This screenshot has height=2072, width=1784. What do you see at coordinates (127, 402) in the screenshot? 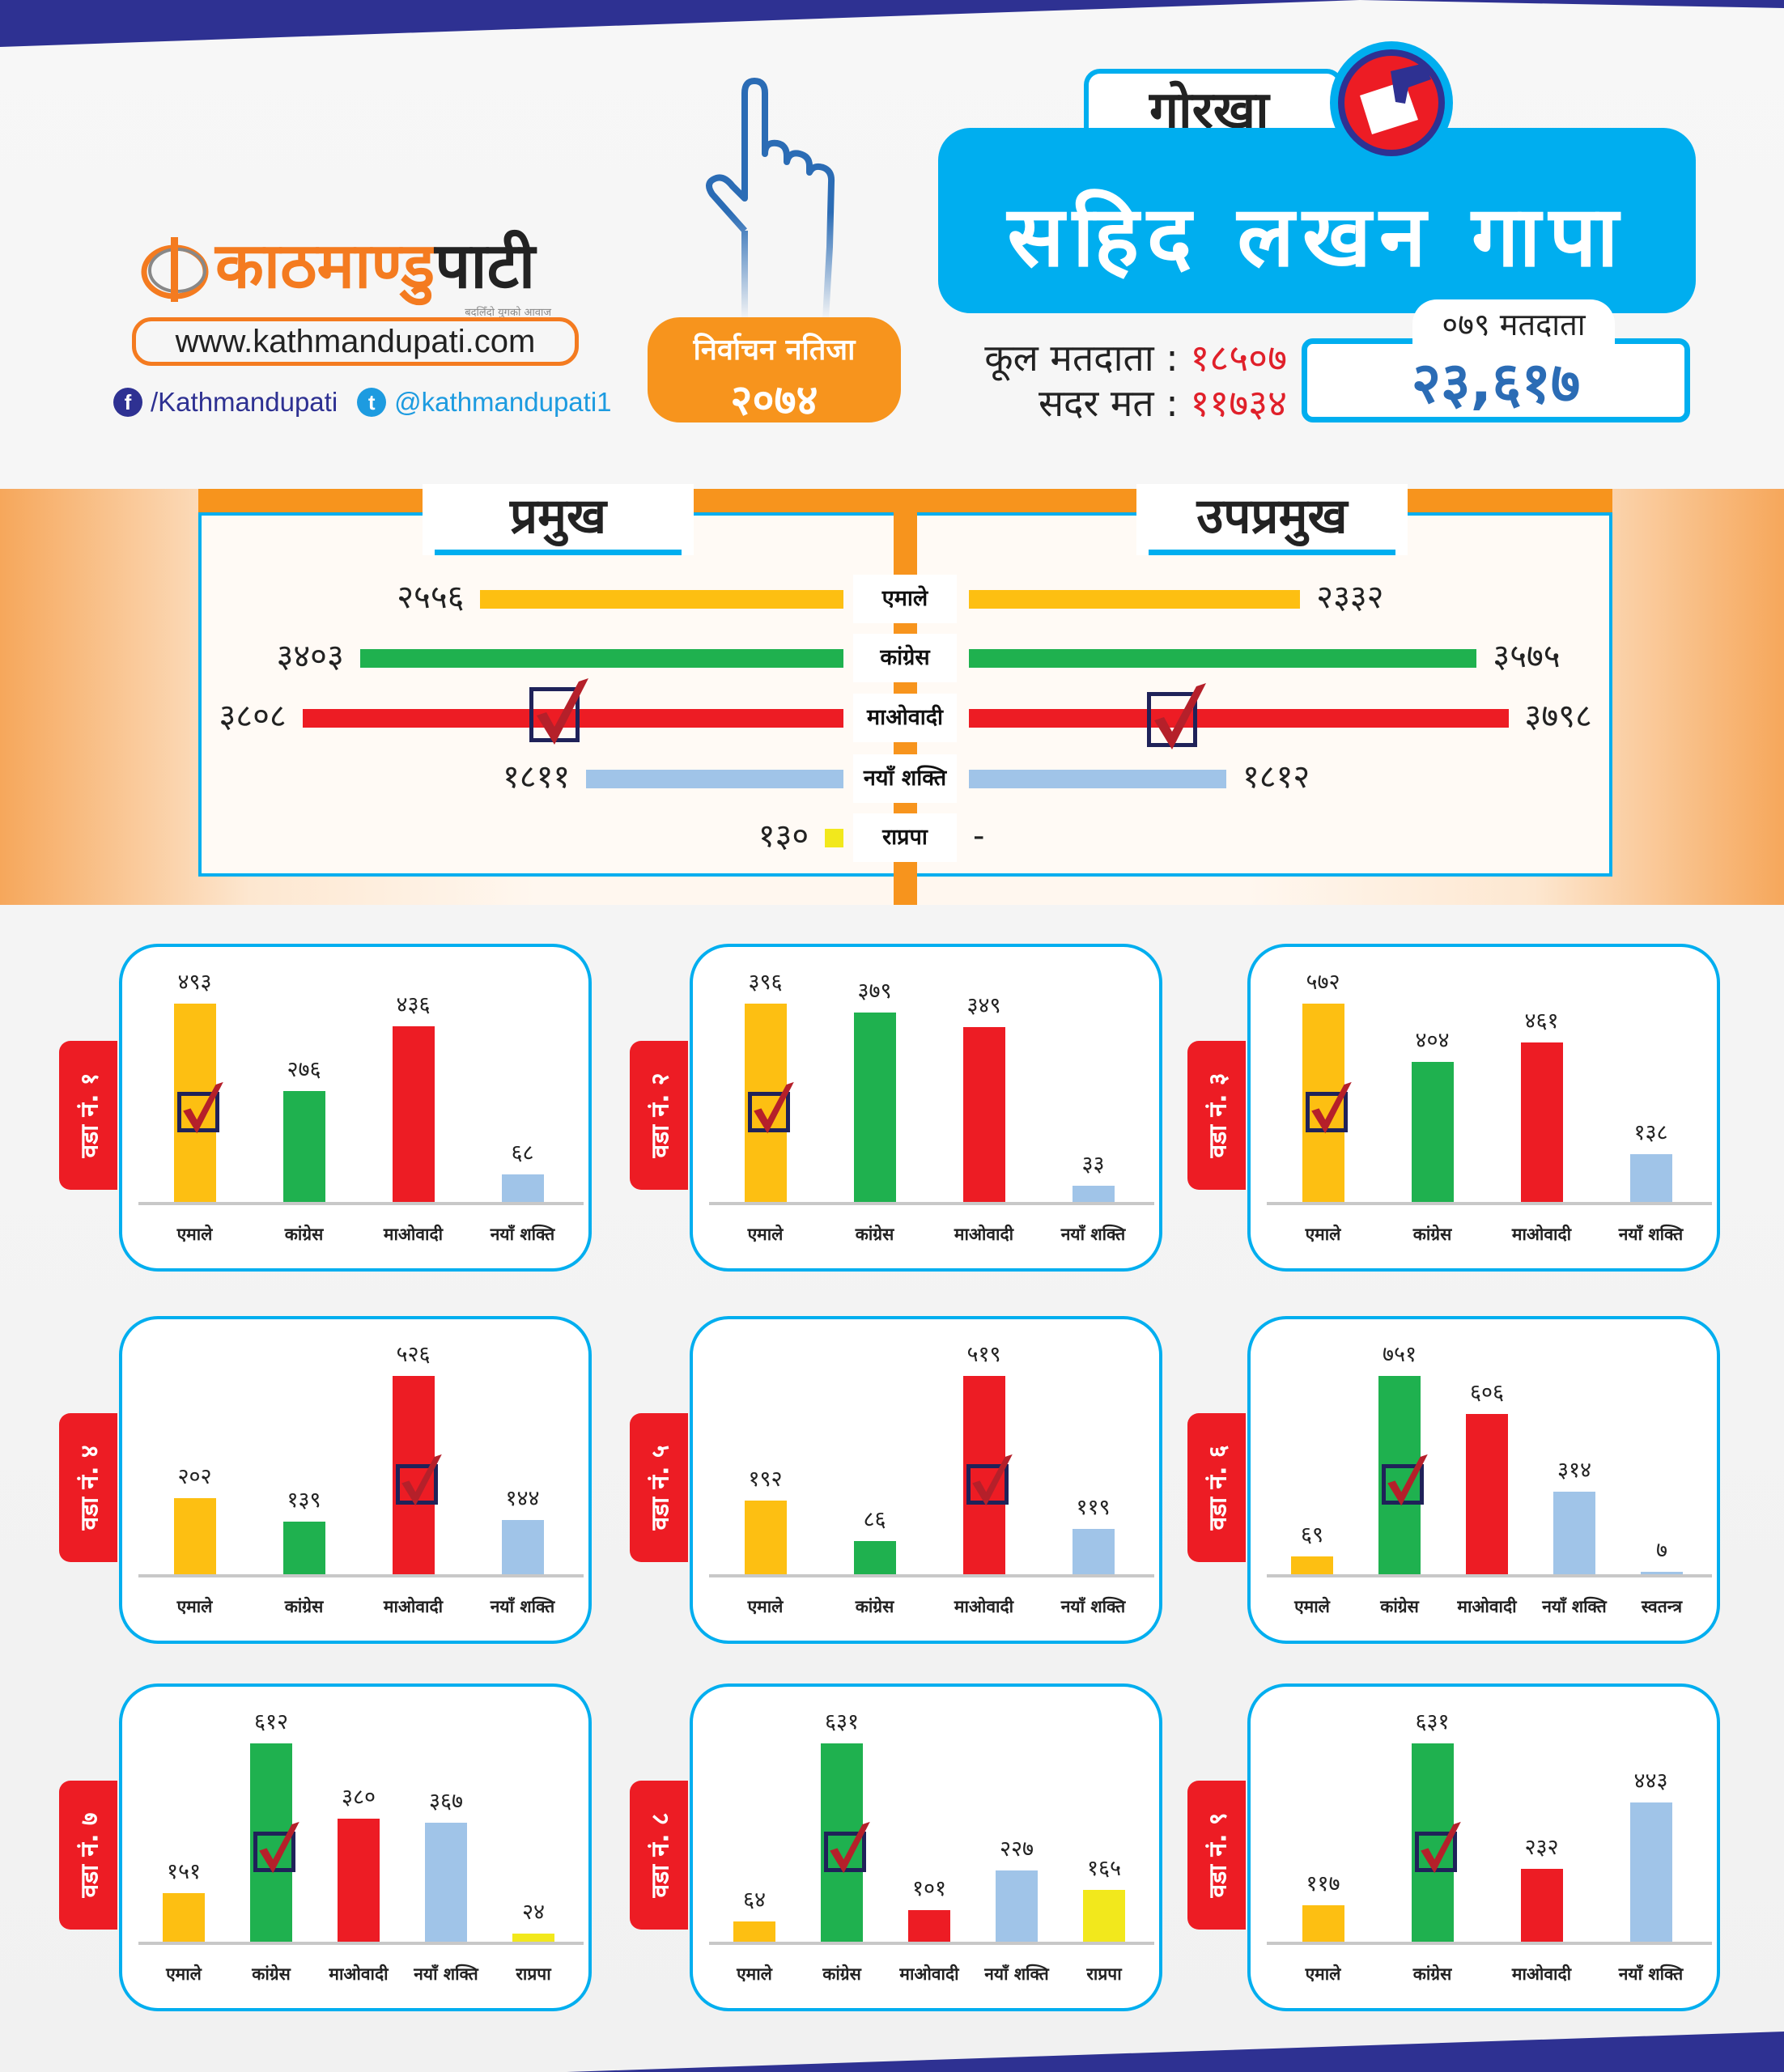
I see `facebook-icon: f` at bounding box center [127, 402].